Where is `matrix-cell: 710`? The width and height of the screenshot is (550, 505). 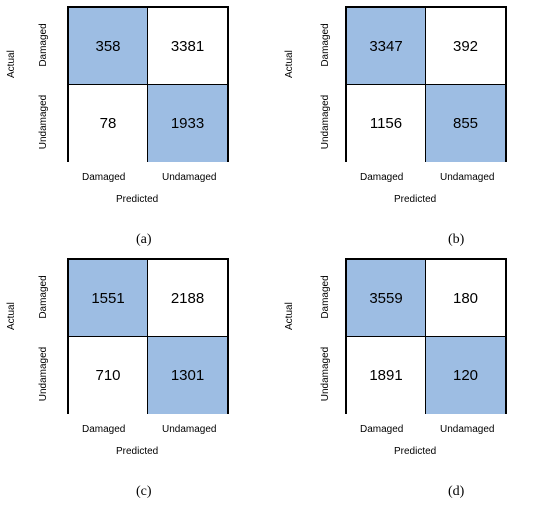 matrix-cell: 710 is located at coordinates (108, 375).